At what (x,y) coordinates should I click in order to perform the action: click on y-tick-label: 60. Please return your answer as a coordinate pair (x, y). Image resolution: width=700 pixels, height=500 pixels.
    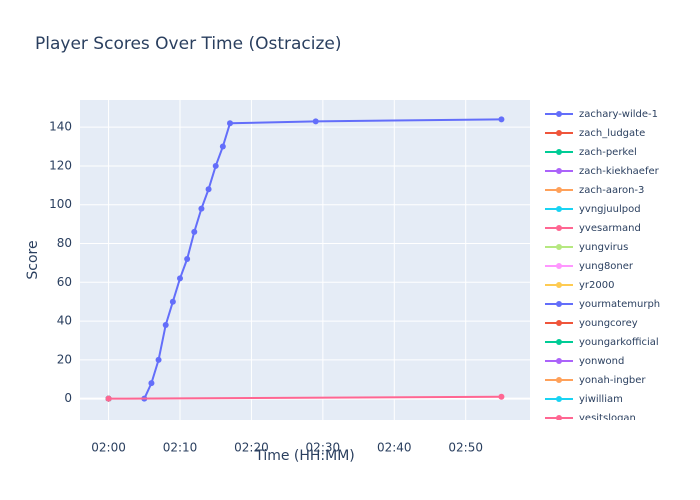
    Looking at the image, I should click on (64, 282).